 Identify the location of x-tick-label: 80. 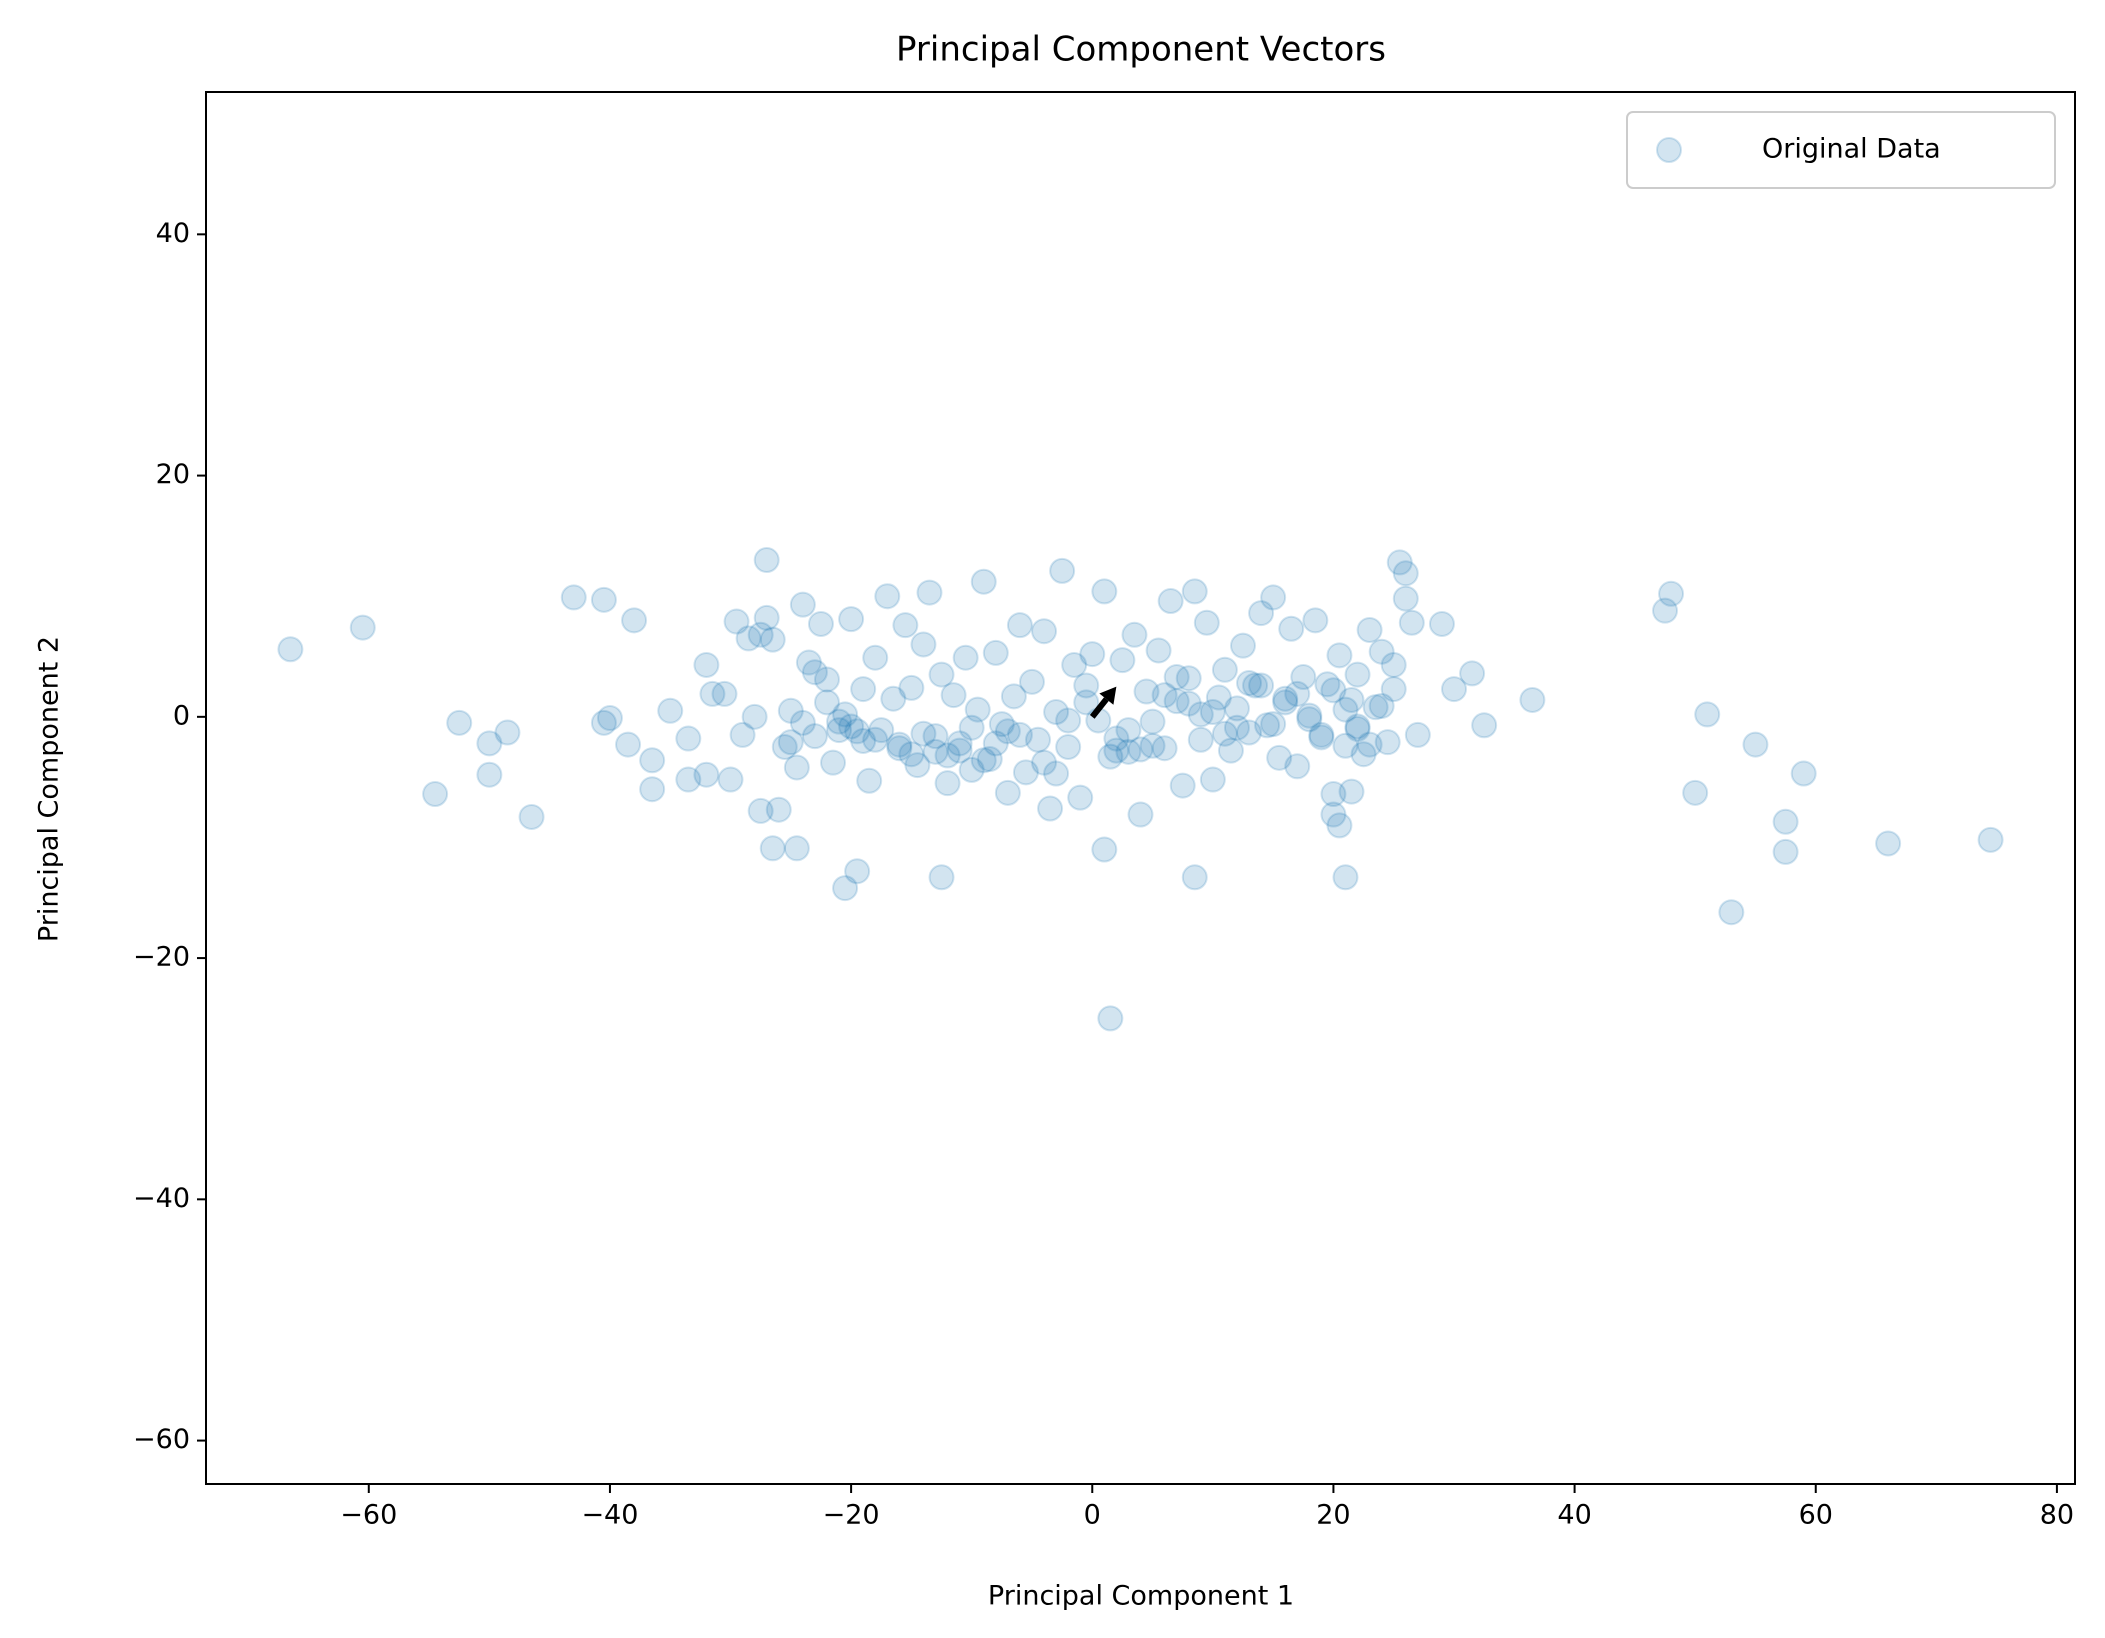
(2057, 1515).